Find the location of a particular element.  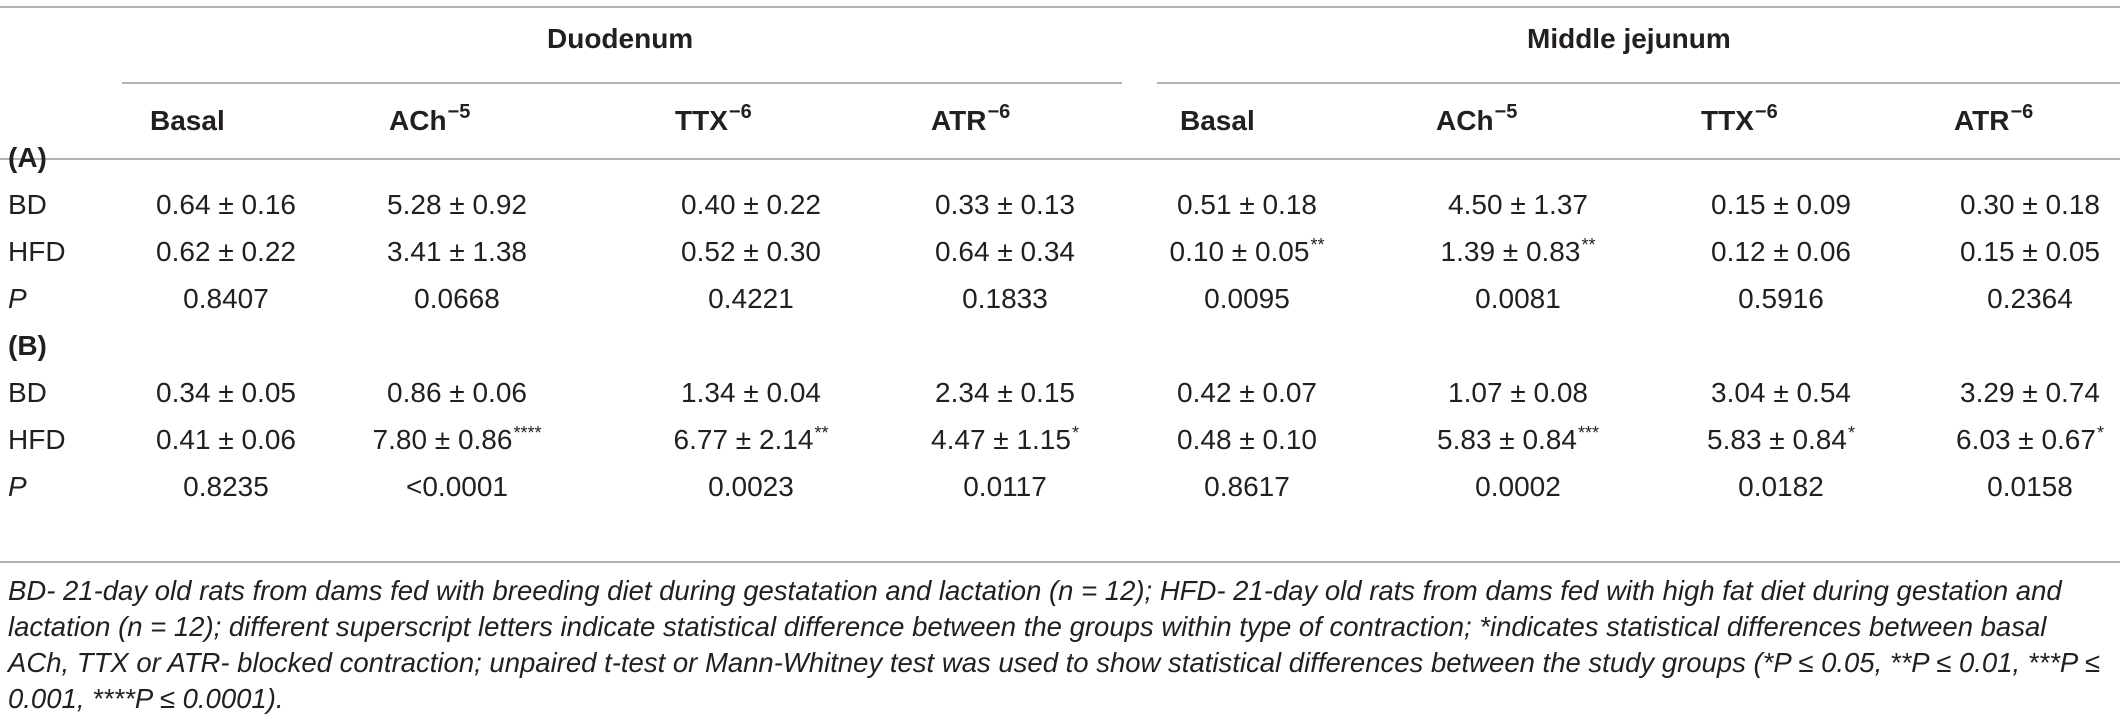

table-cell: 0.52 ± 0.30 is located at coordinates (751, 252).